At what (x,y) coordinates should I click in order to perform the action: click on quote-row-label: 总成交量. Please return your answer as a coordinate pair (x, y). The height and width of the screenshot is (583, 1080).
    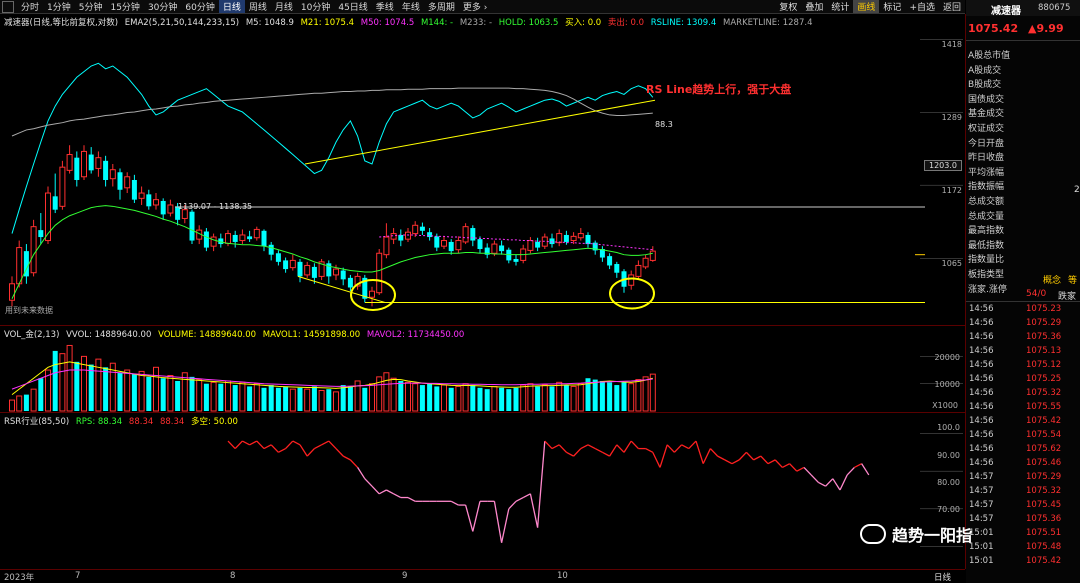
    Looking at the image, I should click on (986, 216).